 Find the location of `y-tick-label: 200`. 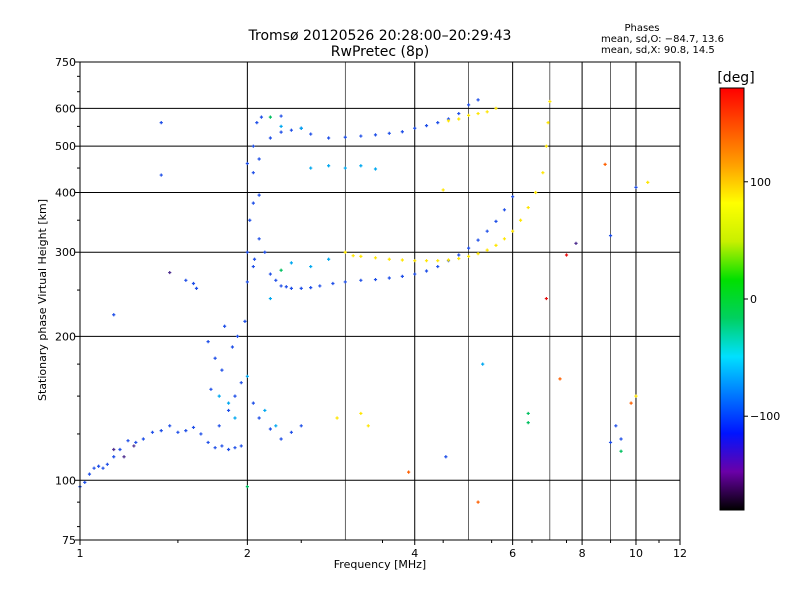

y-tick-label: 200 is located at coordinates (65, 336).